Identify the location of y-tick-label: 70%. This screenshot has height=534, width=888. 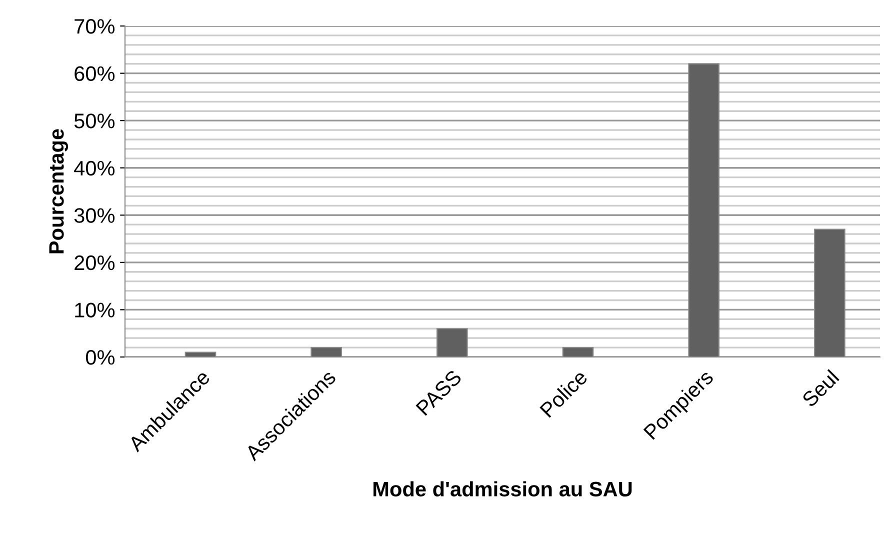
(94, 26).